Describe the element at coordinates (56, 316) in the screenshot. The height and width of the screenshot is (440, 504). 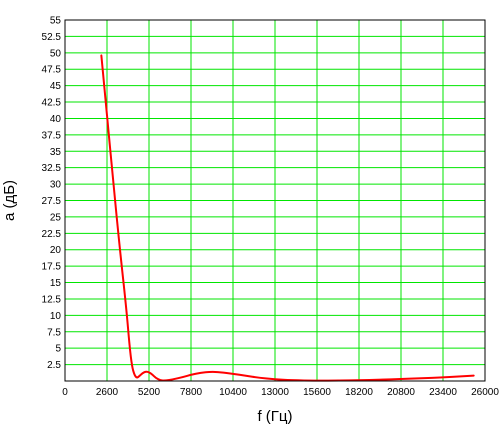
I see `y-tick-label: 10` at that location.